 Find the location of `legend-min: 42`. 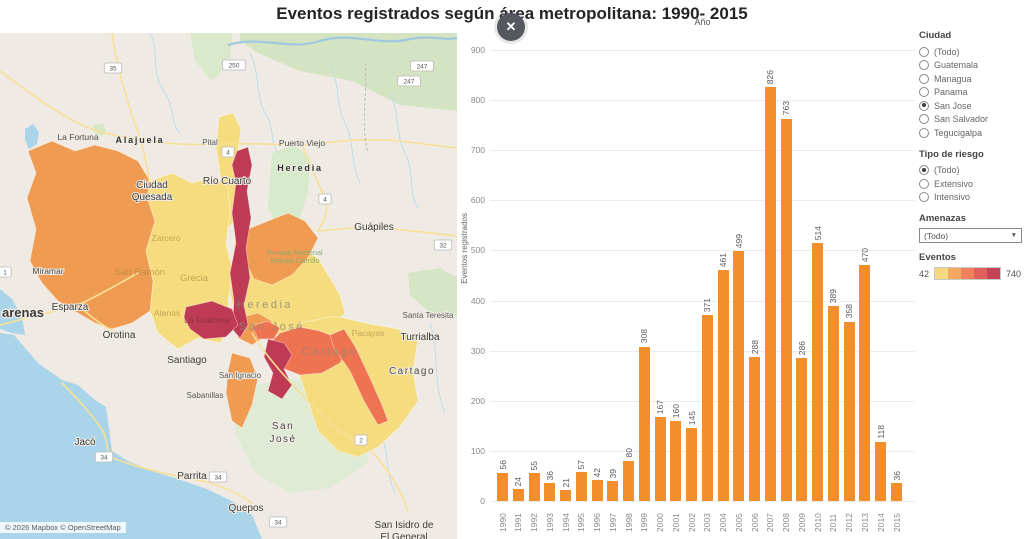

legend-min: 42 is located at coordinates (924, 273).